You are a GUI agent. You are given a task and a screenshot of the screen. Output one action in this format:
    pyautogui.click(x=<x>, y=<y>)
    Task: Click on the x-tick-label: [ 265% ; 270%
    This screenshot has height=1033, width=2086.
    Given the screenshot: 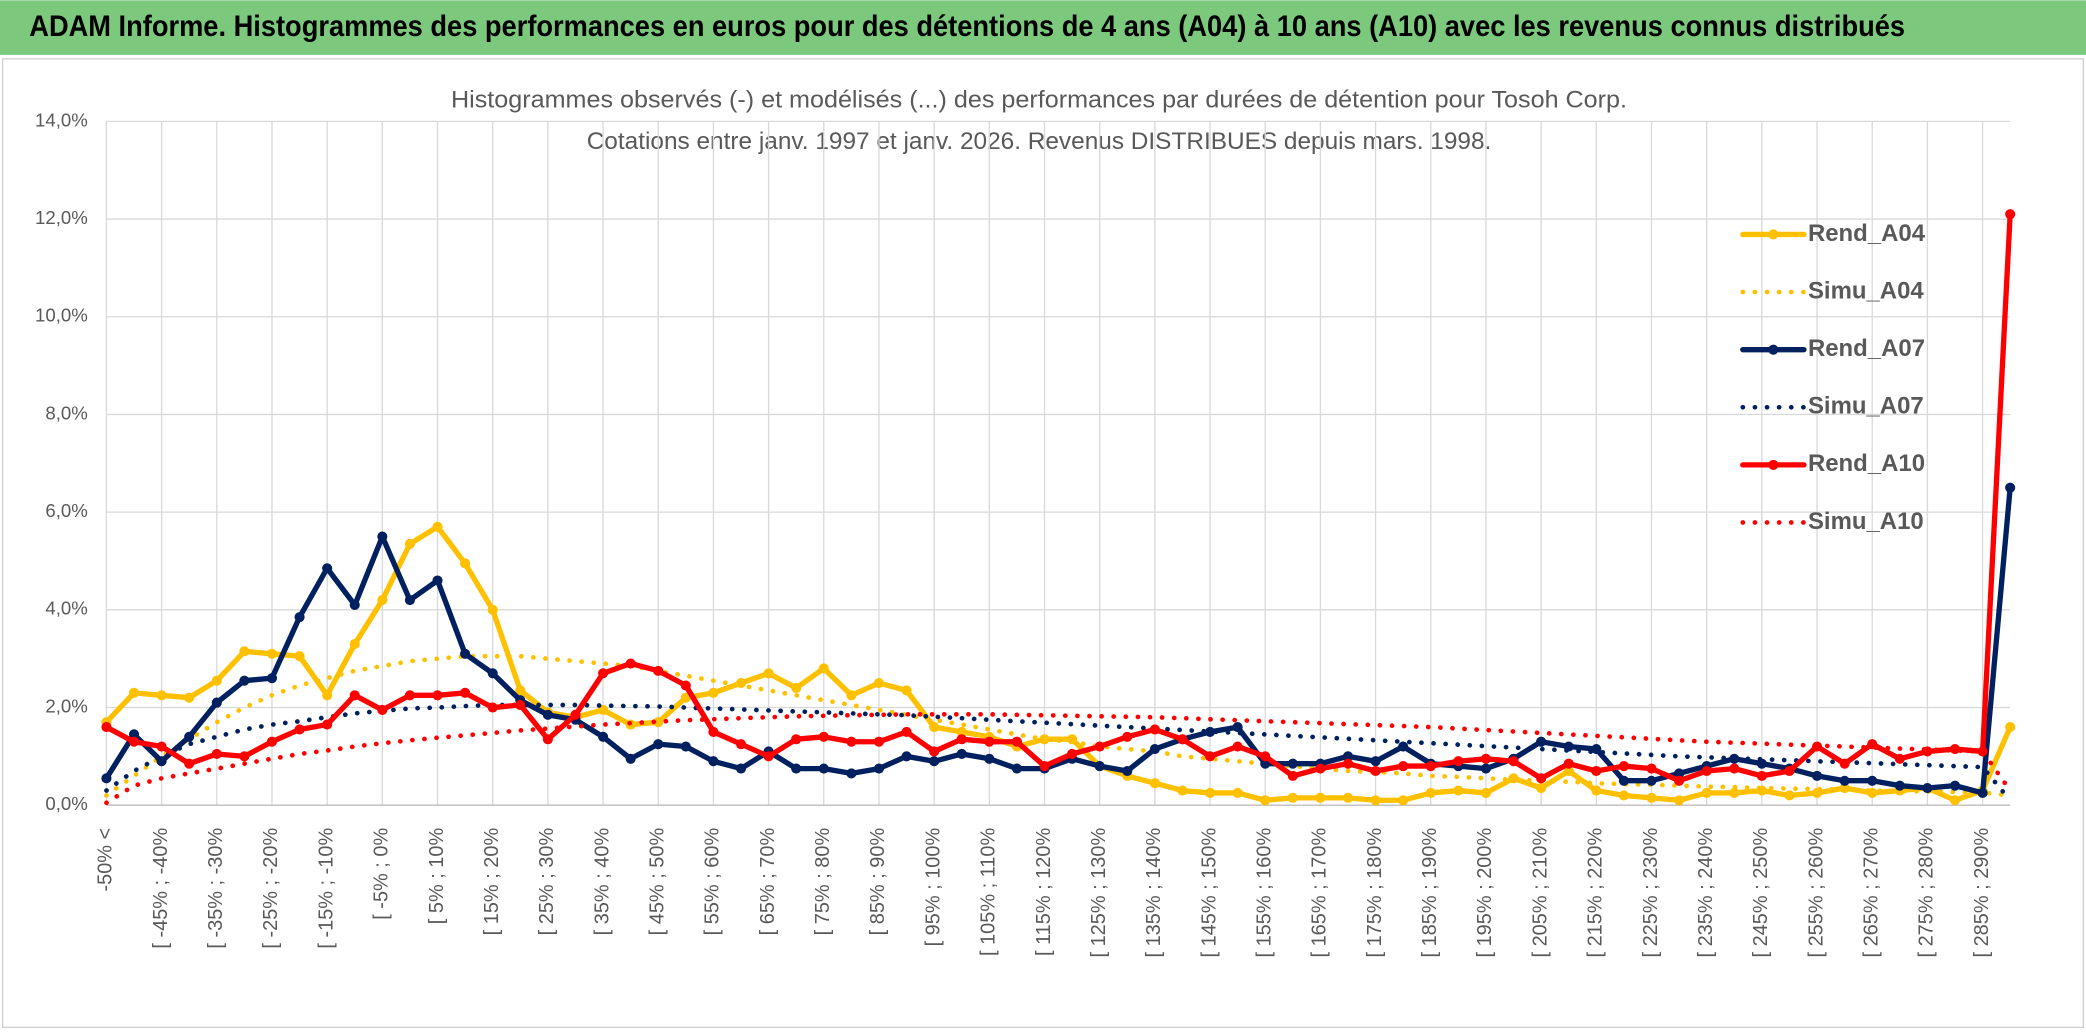 What is the action you would take?
    pyautogui.click(x=1871, y=893)
    